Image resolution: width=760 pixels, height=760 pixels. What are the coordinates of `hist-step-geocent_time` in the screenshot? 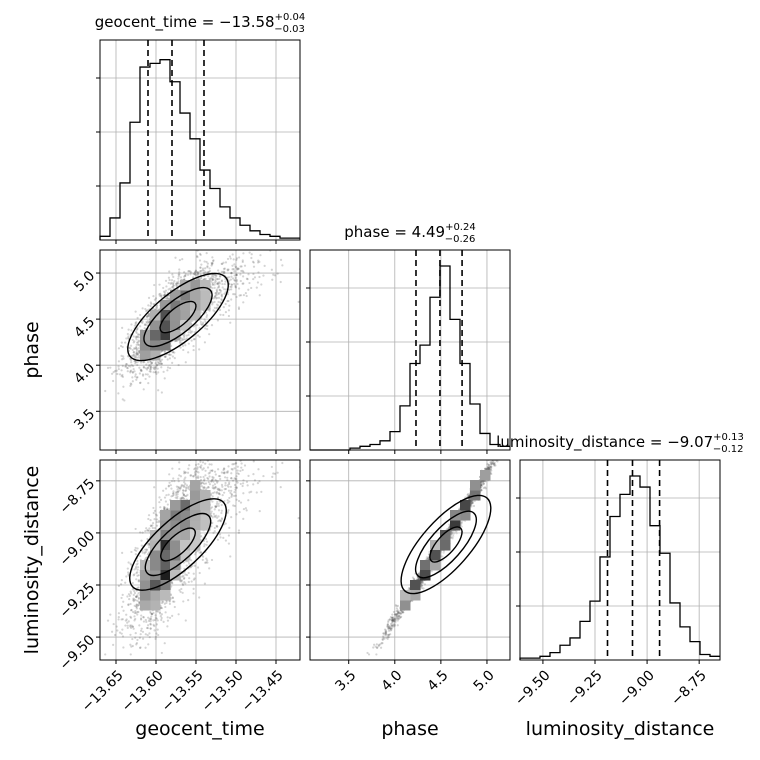 It's located at (199, 149).